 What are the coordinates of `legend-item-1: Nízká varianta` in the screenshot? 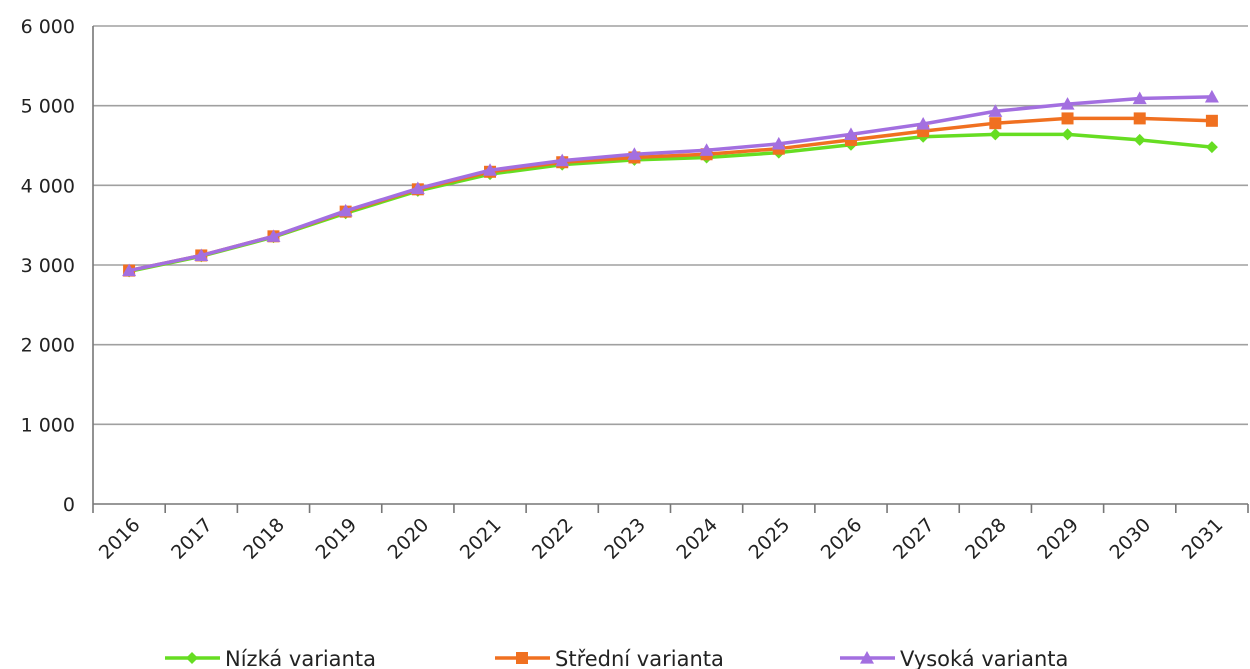 It's located at (270, 658).